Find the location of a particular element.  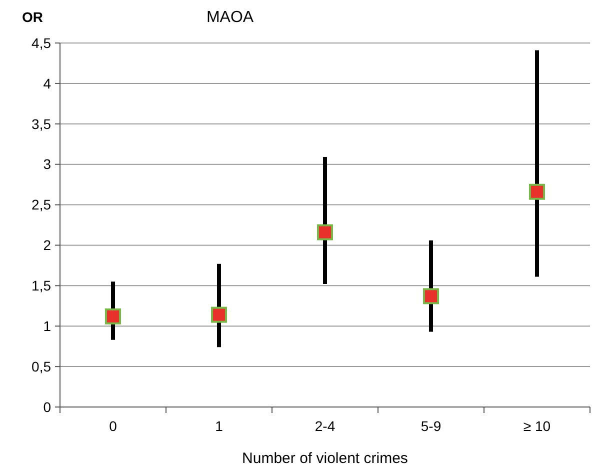

y-tick-label: 4 is located at coordinates (47, 83).